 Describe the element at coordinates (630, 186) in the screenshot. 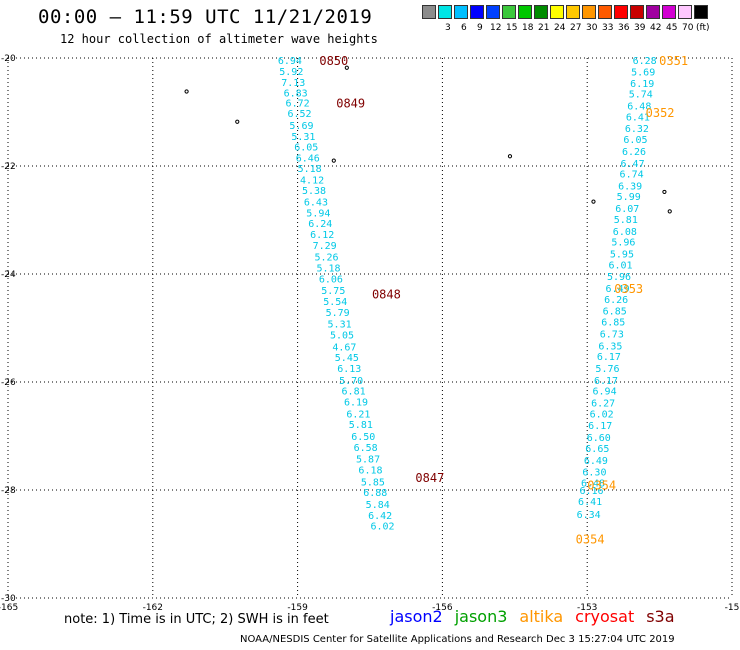

I see `wave-height-value: 6.39` at that location.